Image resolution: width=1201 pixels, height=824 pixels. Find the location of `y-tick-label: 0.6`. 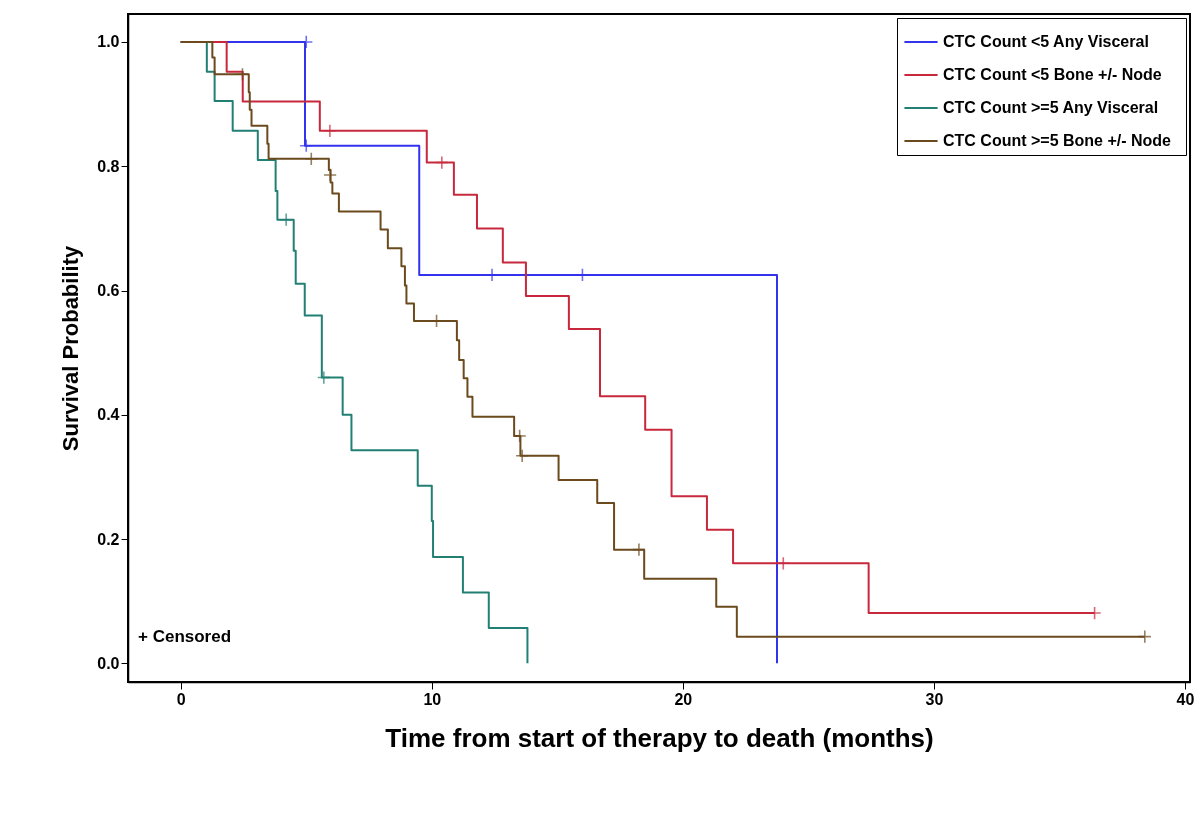

y-tick-label: 0.6 is located at coordinates (108, 291).